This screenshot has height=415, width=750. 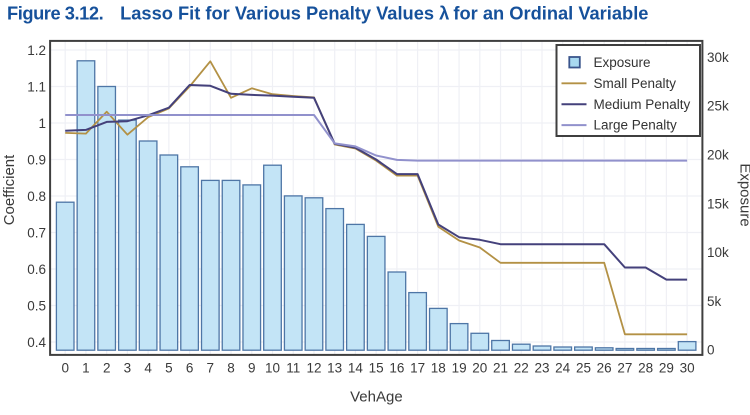 I want to click on svg-text: for an Ordinal Variable, so click(x=550, y=13).